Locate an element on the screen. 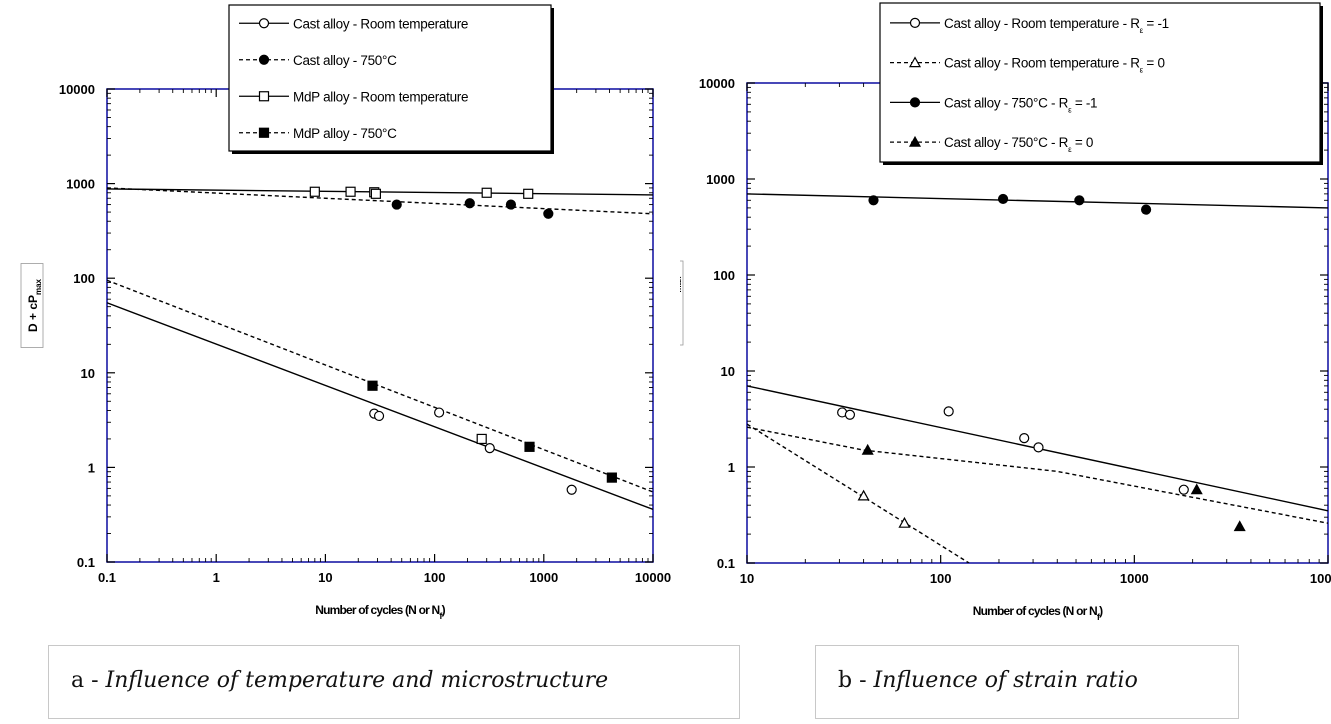 This screenshot has width=1331, height=724. caption-b-prefix: b - is located at coordinates (856, 680).